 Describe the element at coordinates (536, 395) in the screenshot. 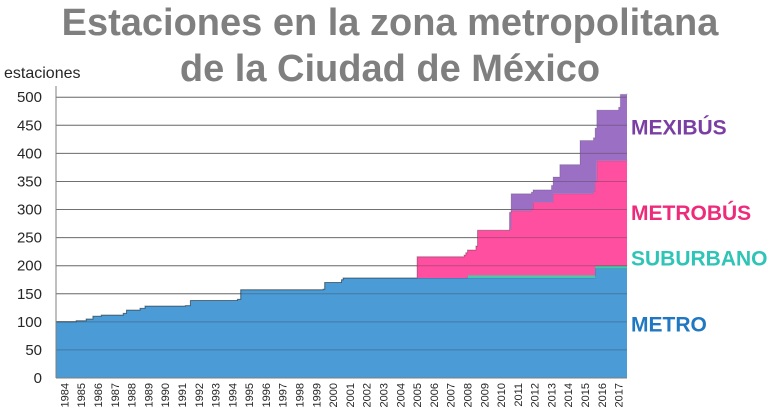

I see `x-tick-2012: 2012` at that location.